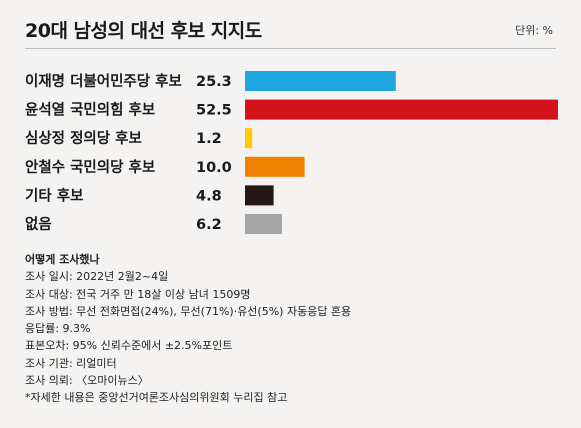 This screenshot has height=428, width=581. What do you see at coordinates (209, 139) in the screenshot?
I see `value-label: 1.2` at bounding box center [209, 139].